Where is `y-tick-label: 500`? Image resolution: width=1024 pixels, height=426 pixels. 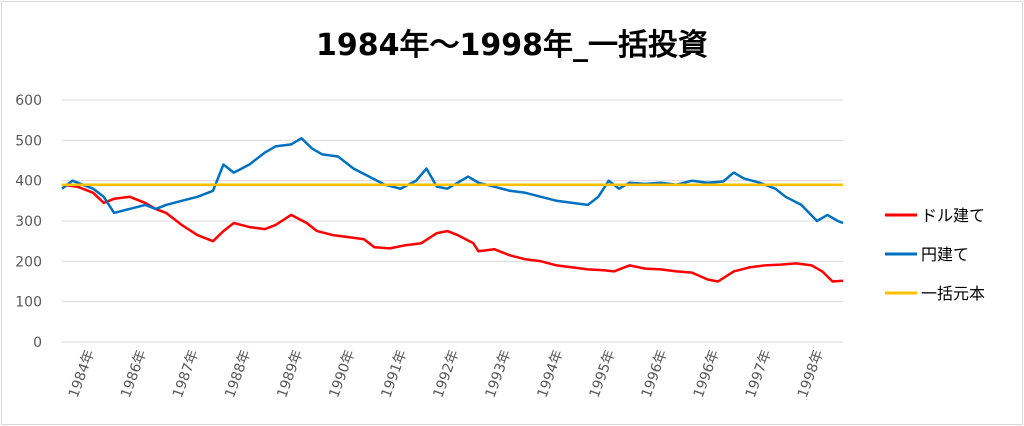 y-tick-label: 500 is located at coordinates (28, 141).